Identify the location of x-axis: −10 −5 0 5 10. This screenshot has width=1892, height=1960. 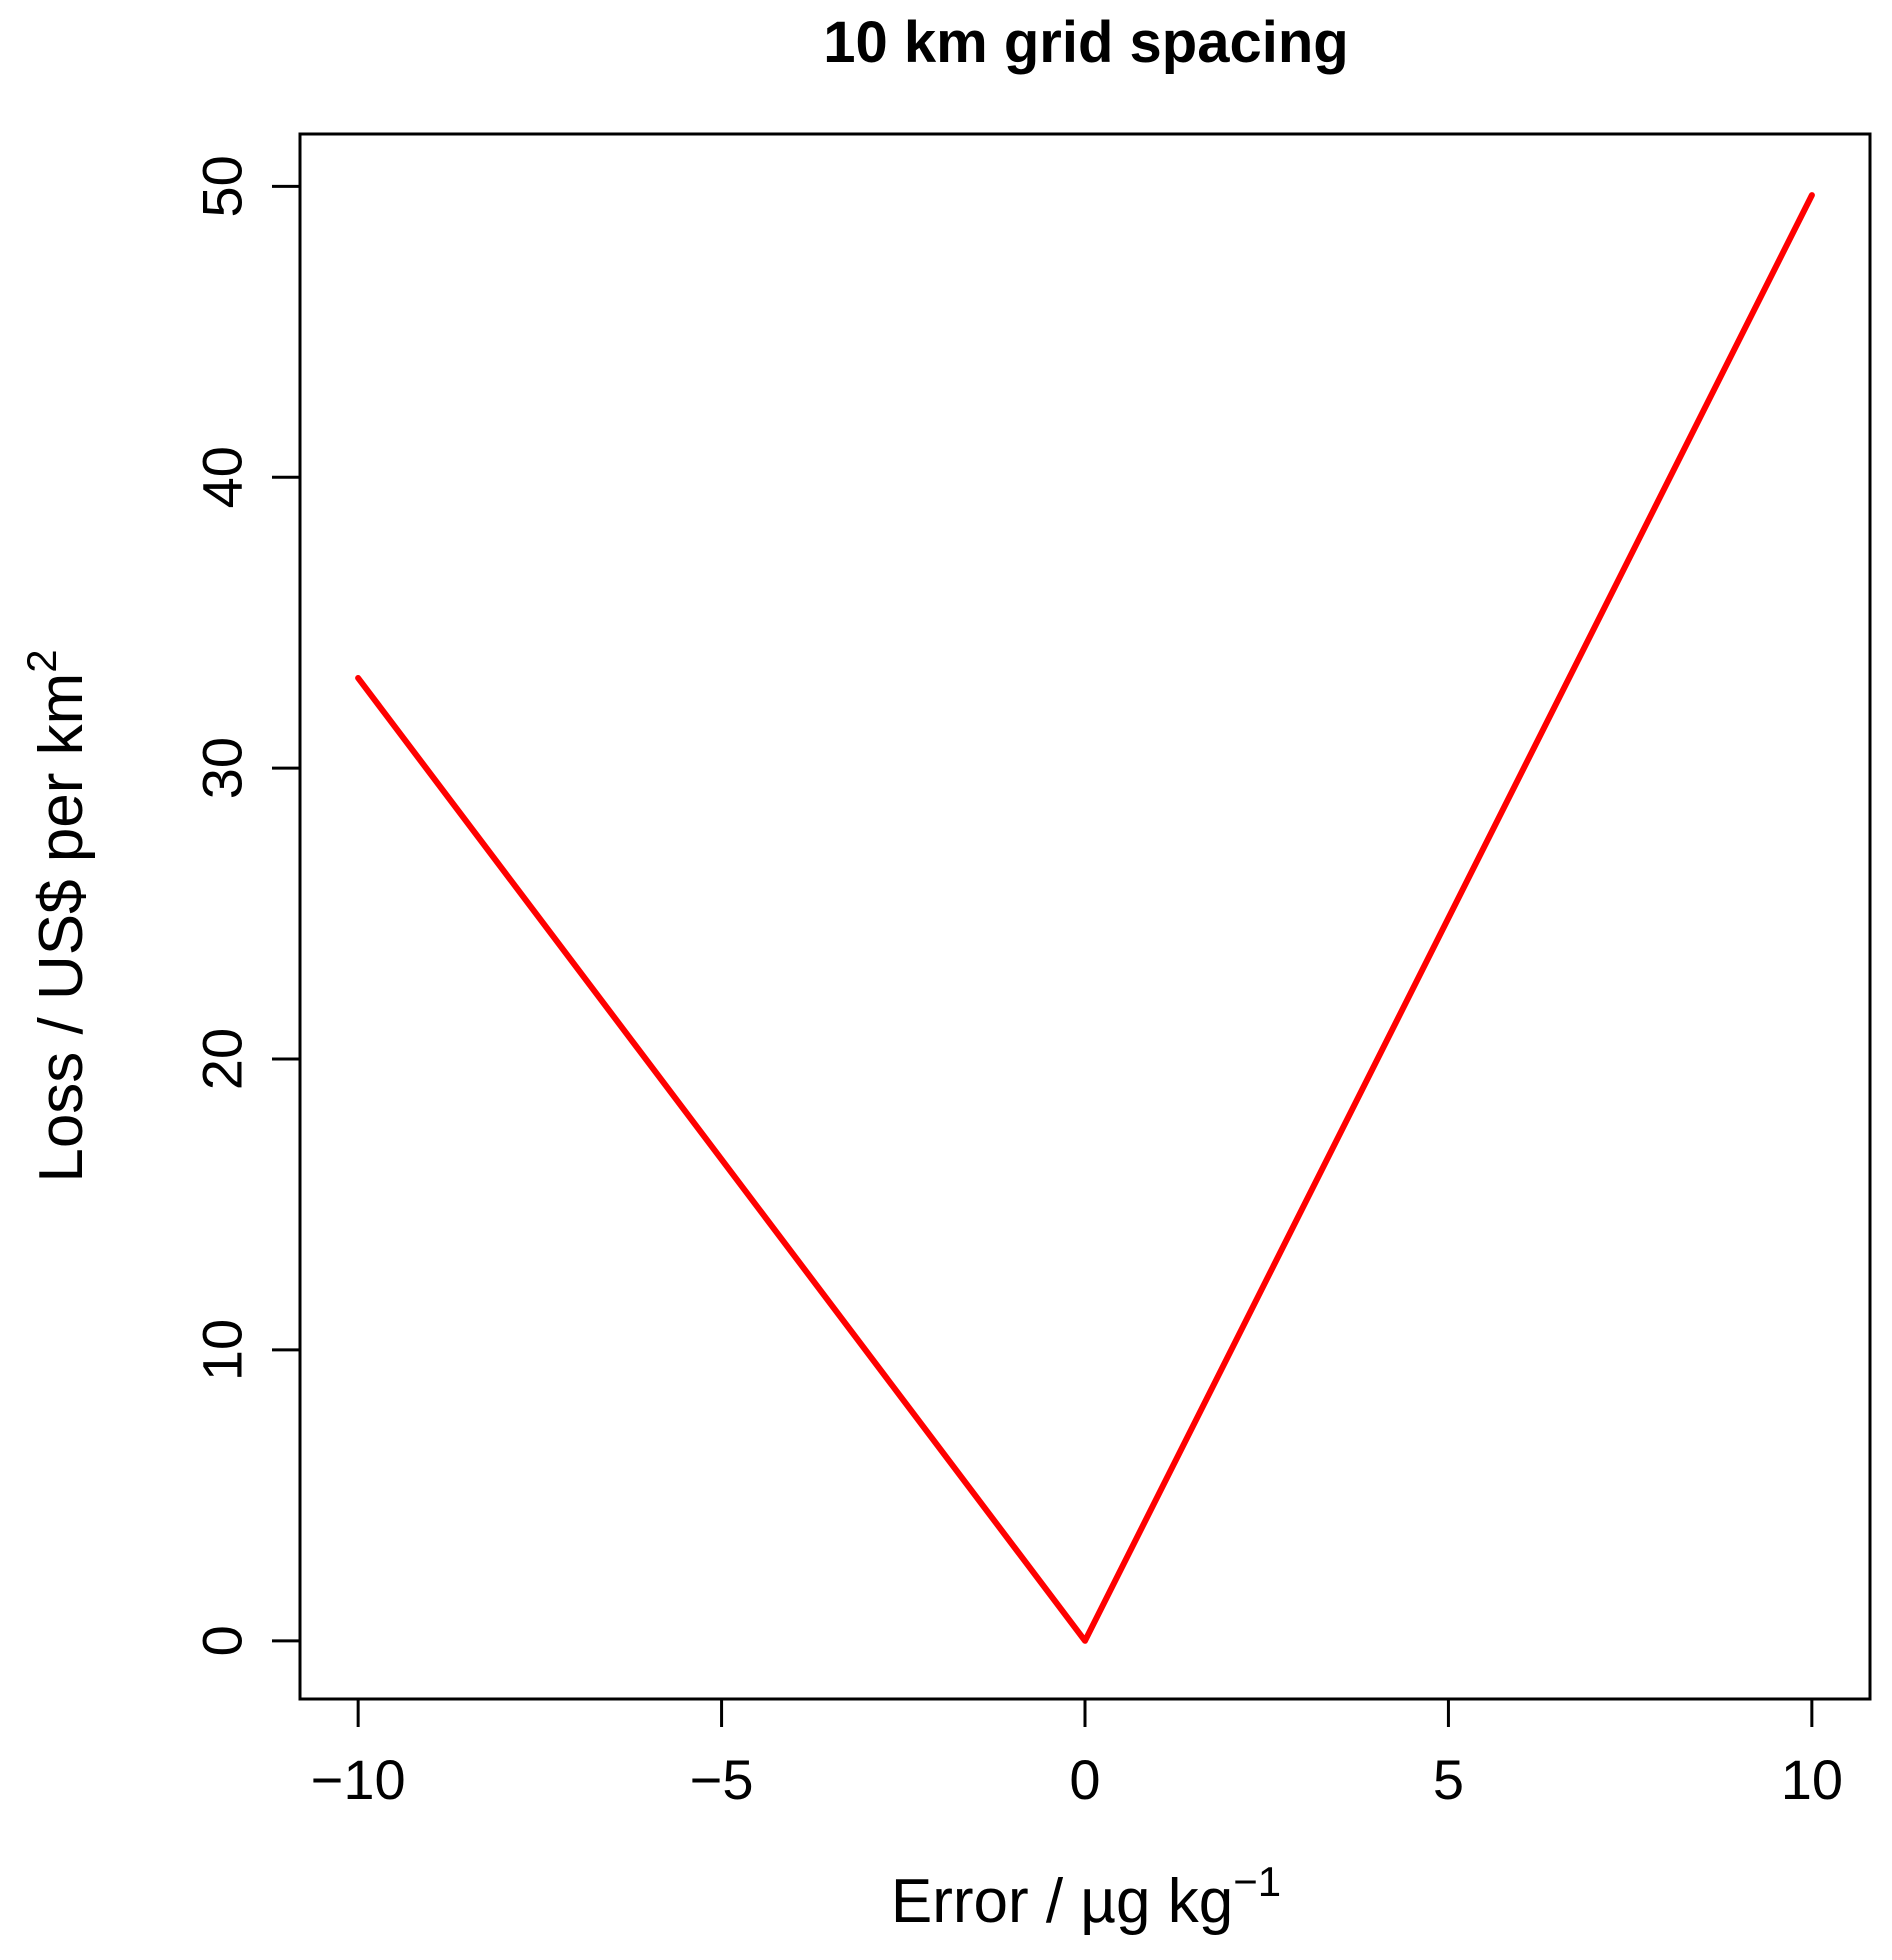
(1077, 1755).